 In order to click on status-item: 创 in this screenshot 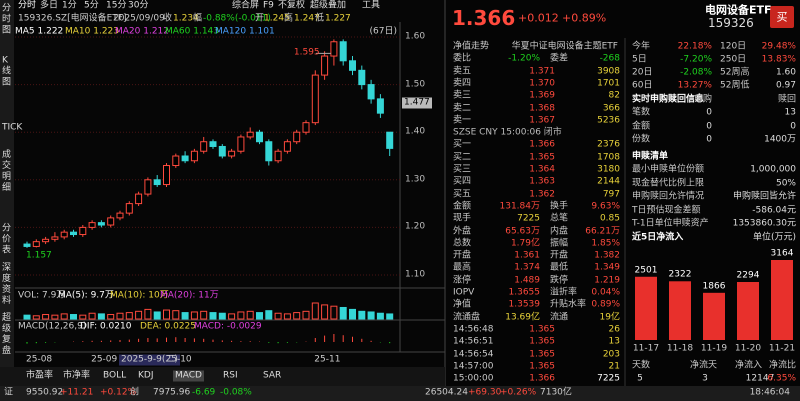, I will do `click(135, 392)`.